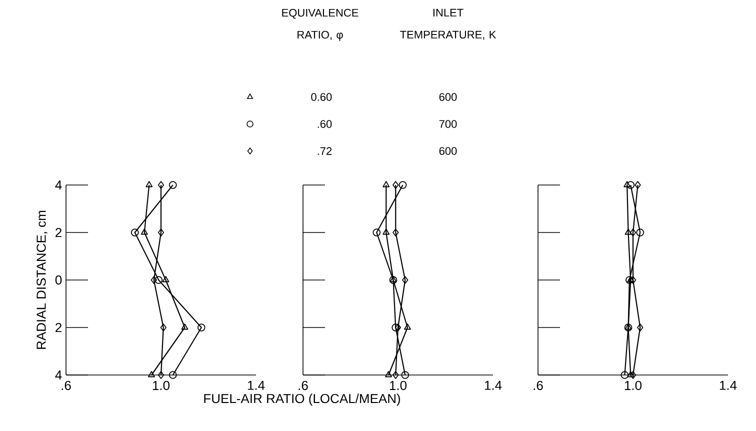  I want to click on text: INLET TEMPERATURE, K, so click(448, 24).